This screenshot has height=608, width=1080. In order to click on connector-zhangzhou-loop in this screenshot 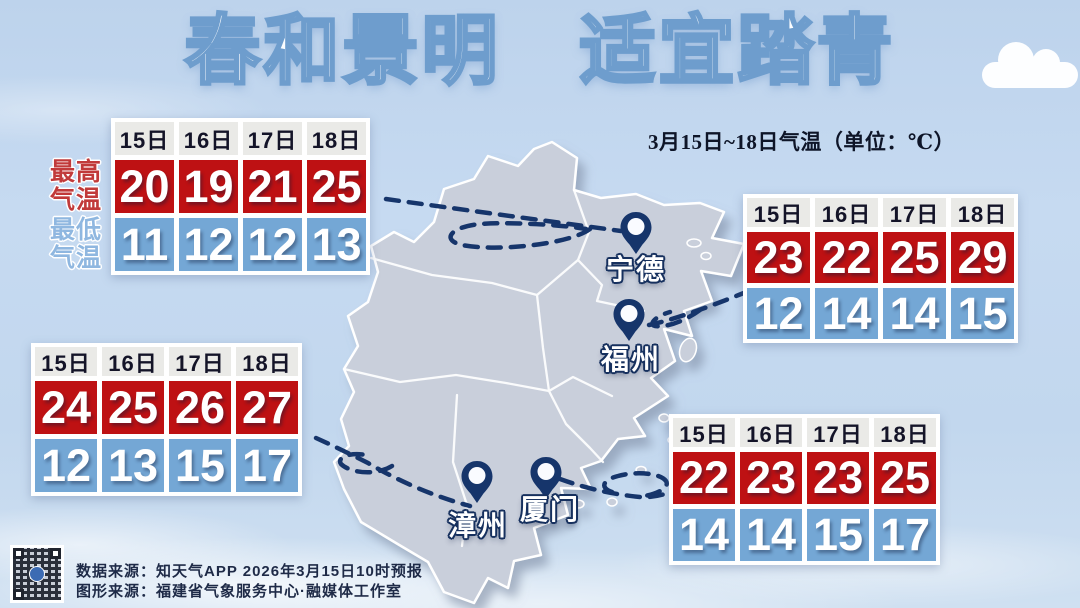, I will do `click(366, 463)`.